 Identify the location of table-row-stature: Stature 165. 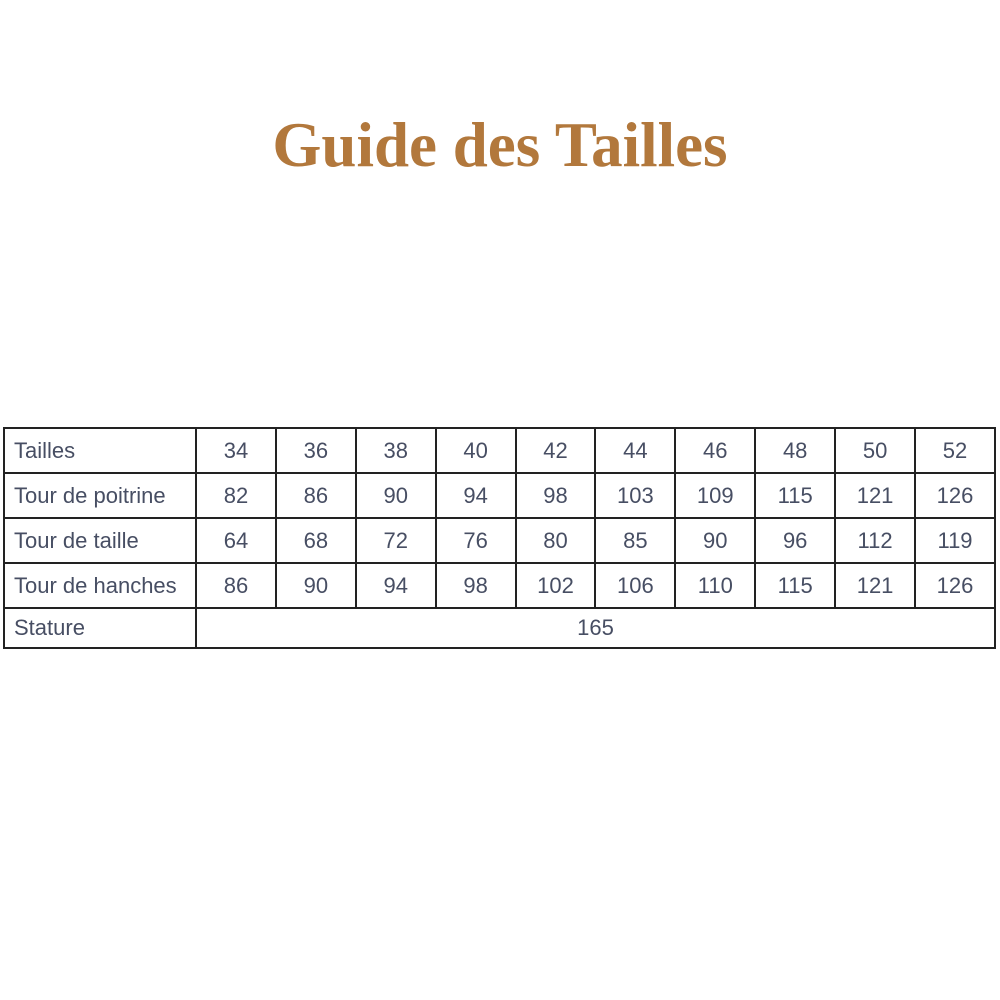
(499, 628).